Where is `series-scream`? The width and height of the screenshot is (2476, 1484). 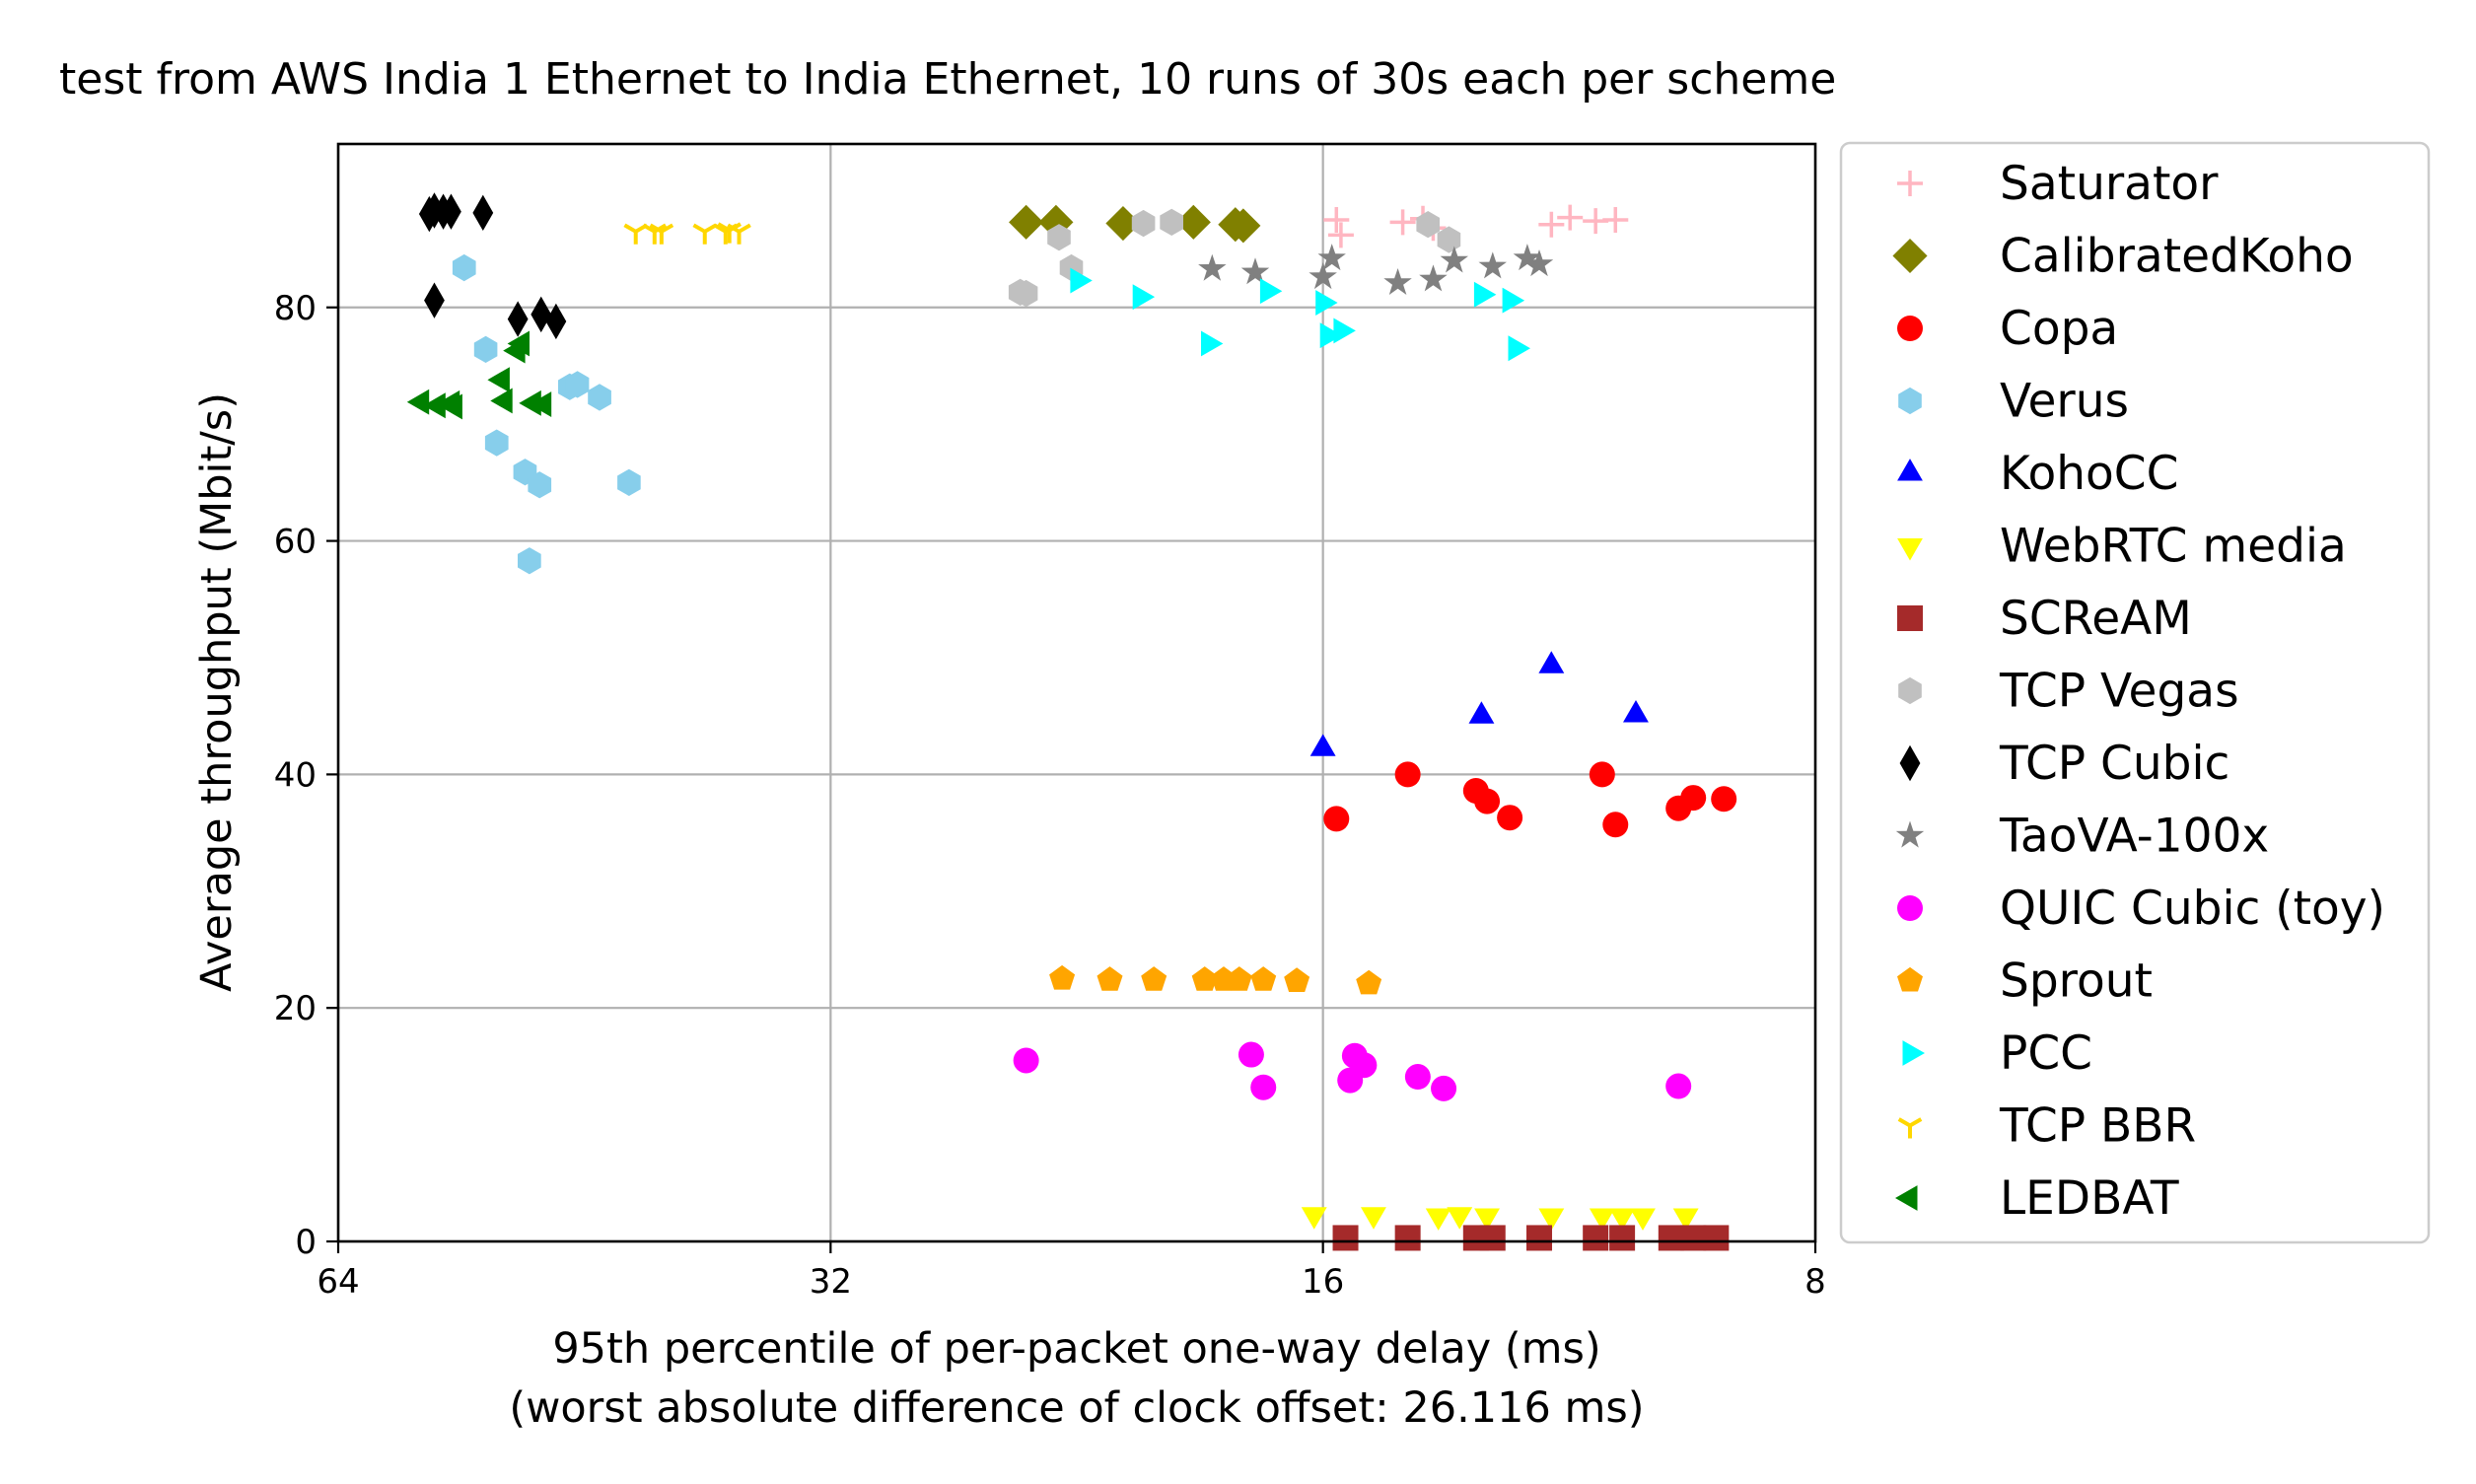
series-scream is located at coordinates (1531, 1238).